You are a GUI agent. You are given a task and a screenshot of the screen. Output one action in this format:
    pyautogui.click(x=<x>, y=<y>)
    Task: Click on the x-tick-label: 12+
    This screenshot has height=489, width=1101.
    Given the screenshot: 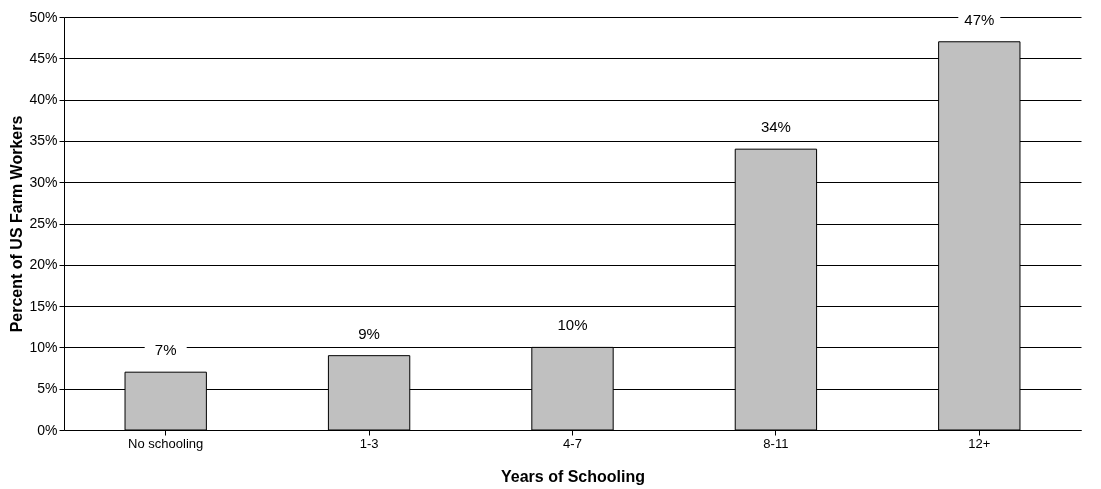 What is the action you would take?
    pyautogui.click(x=979, y=443)
    